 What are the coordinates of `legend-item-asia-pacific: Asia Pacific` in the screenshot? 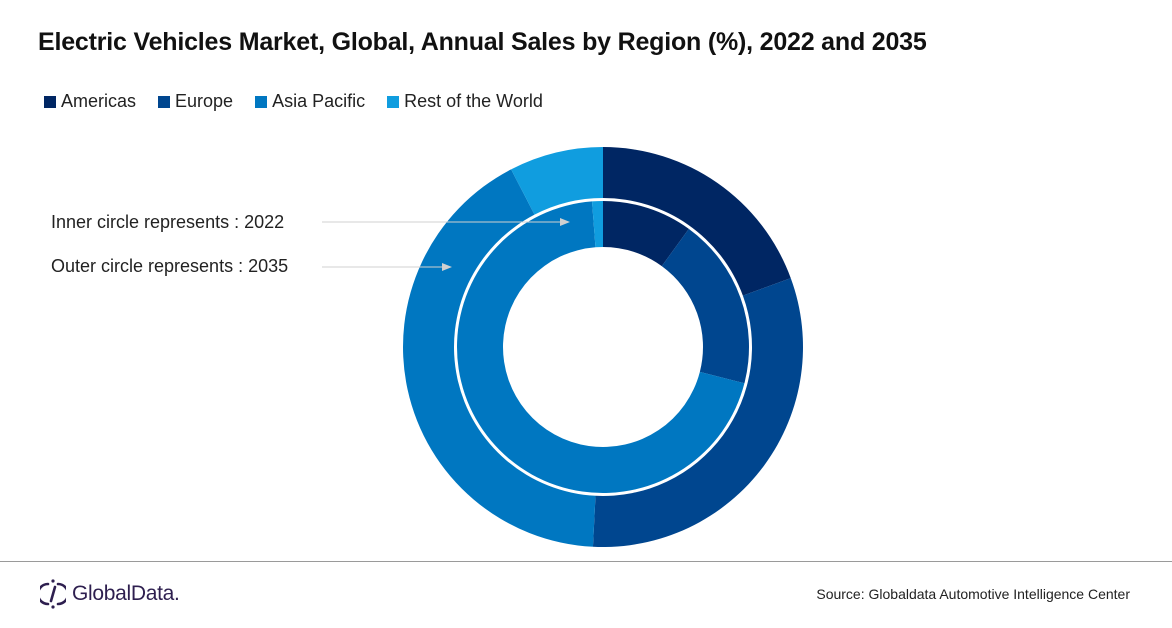 It's located at (310, 101).